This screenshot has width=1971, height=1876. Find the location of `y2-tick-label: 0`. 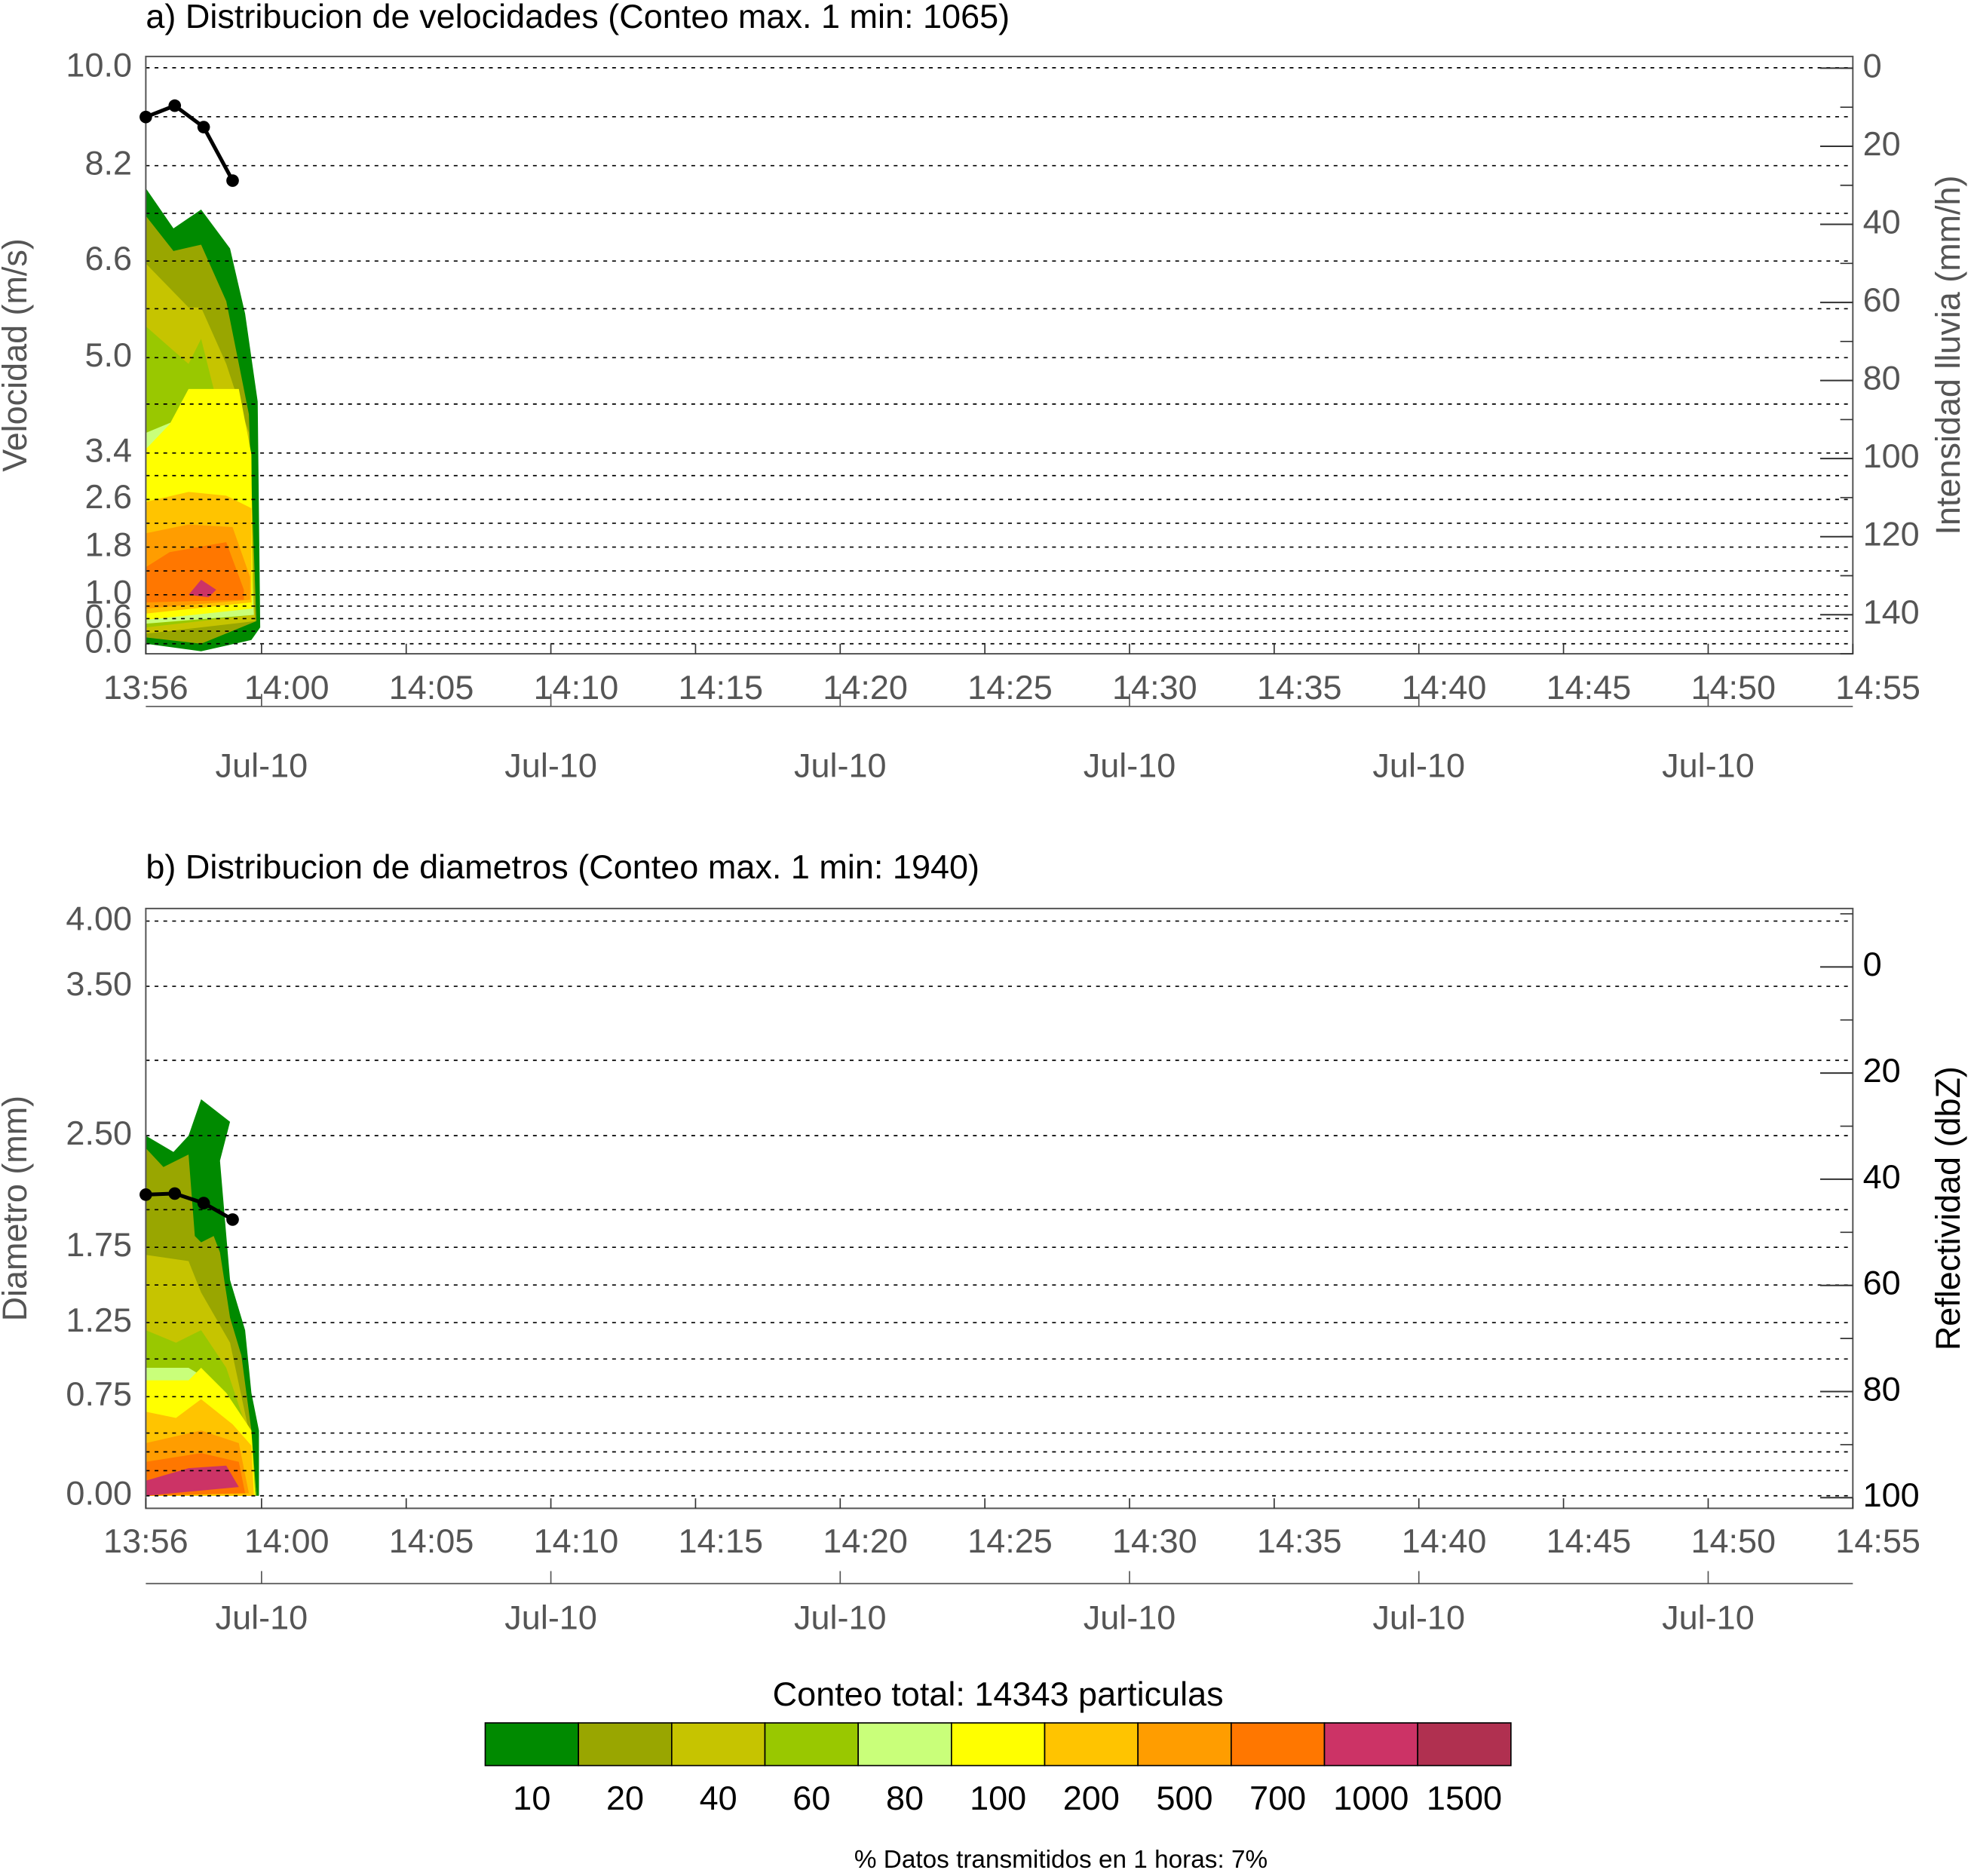

y2-tick-label: 0 is located at coordinates (1873, 65).